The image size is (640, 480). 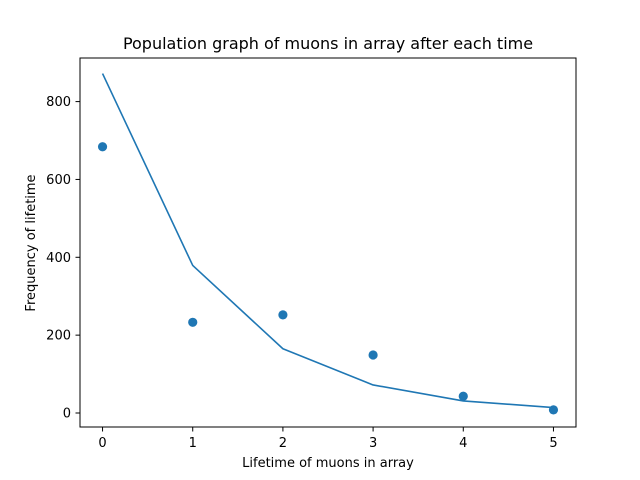 What do you see at coordinates (193, 443) in the screenshot?
I see `x-tick-label: 1` at bounding box center [193, 443].